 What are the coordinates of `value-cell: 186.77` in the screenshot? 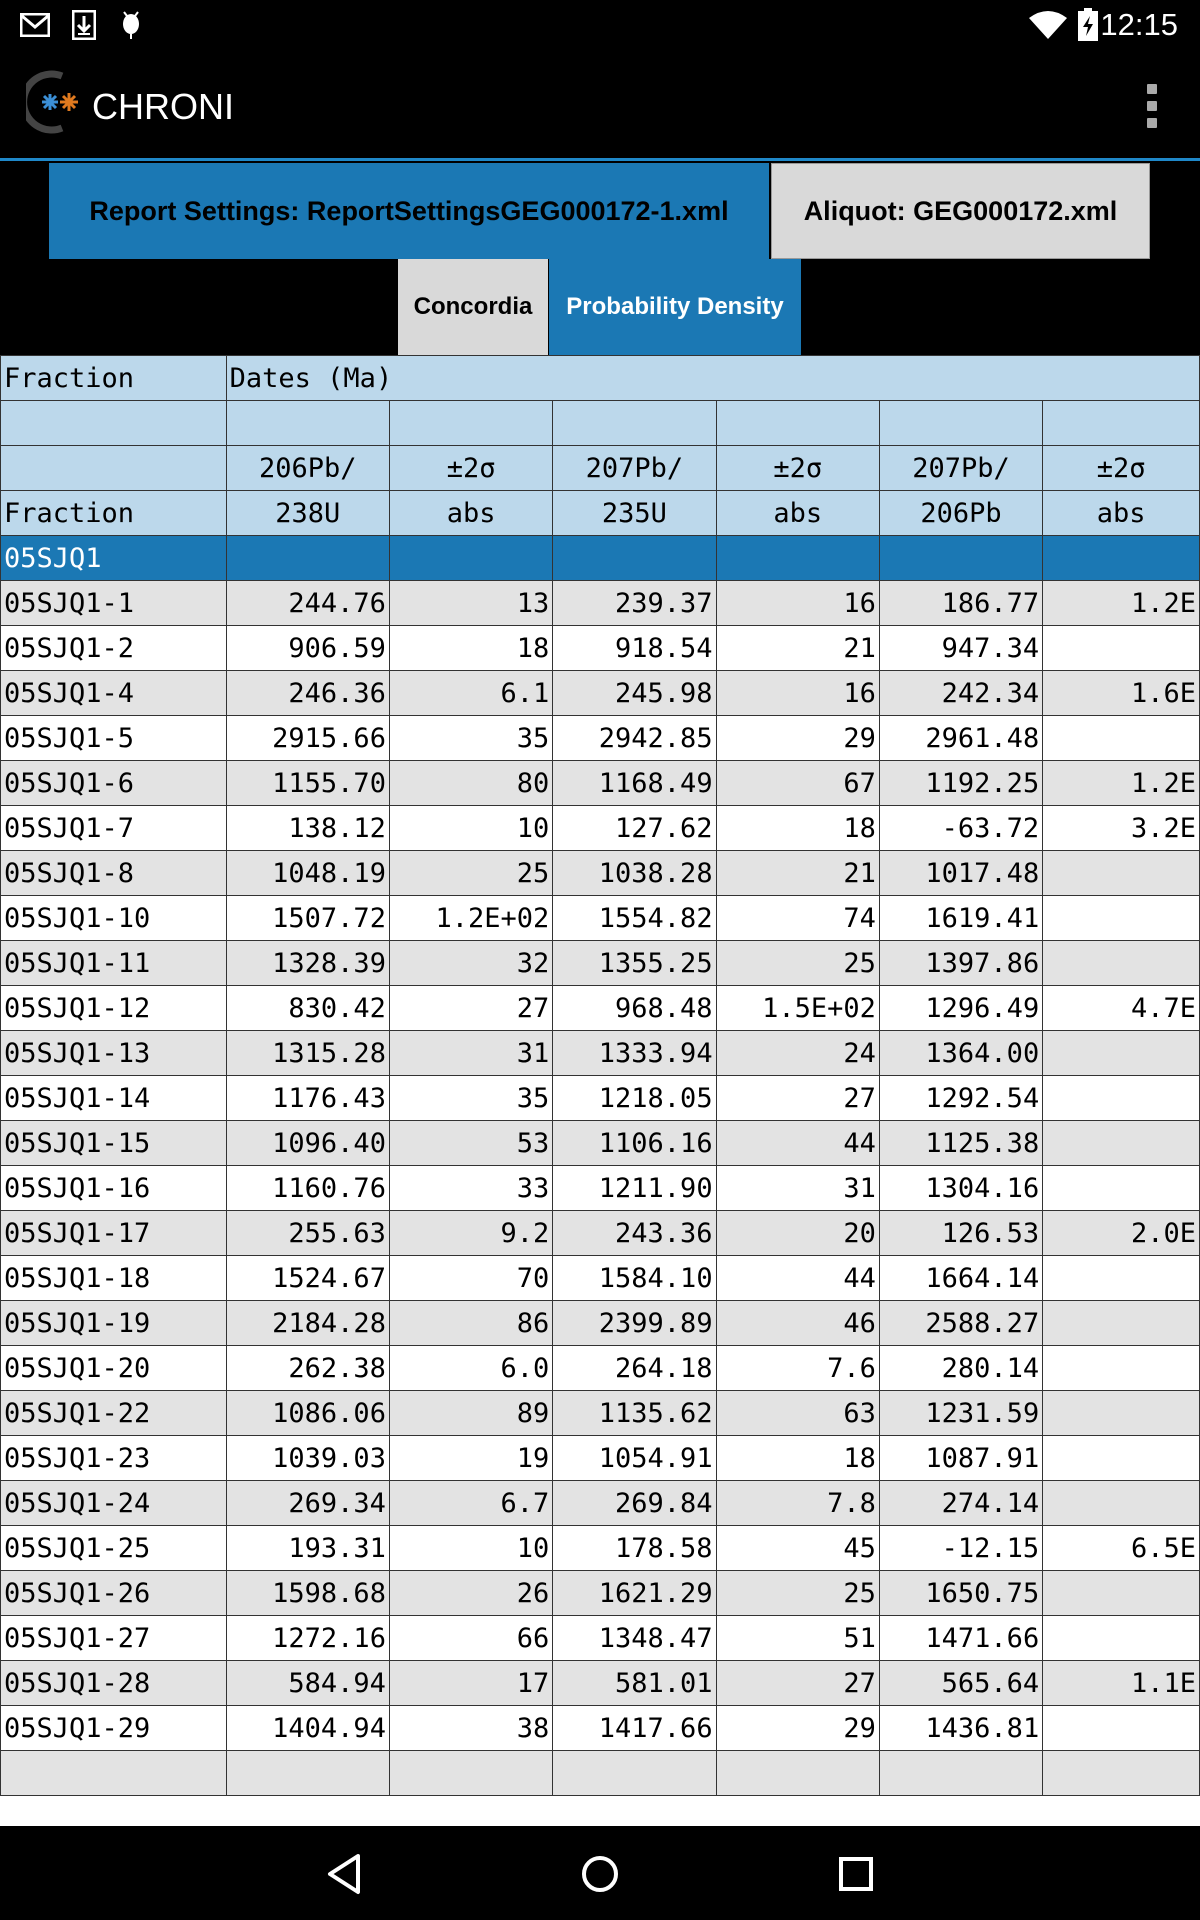 It's located at (961, 603).